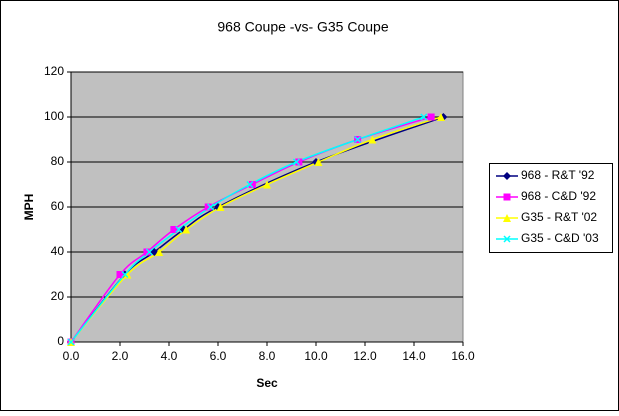 This screenshot has width=619, height=416. What do you see at coordinates (71, 356) in the screenshot?
I see `x-tick-label: 0.0` at bounding box center [71, 356].